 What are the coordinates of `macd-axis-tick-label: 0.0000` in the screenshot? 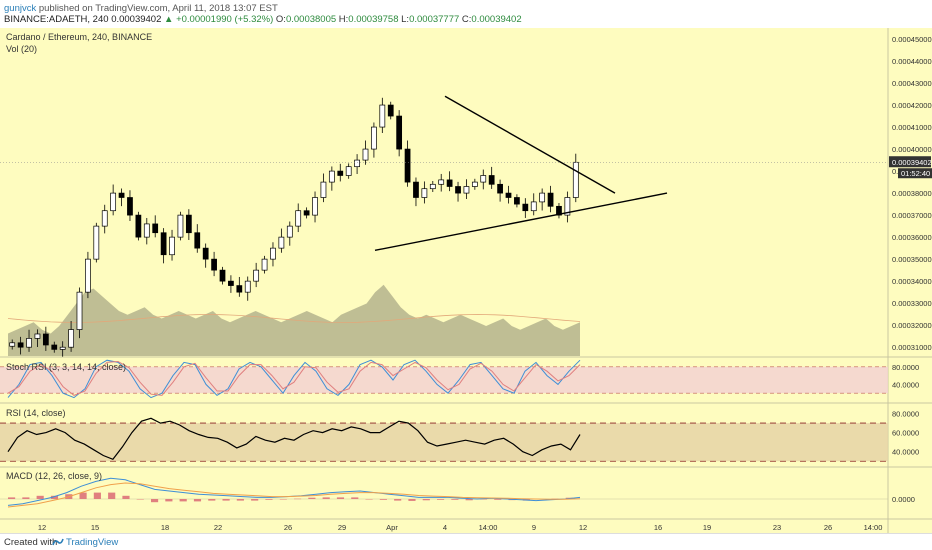 It's located at (903, 499).